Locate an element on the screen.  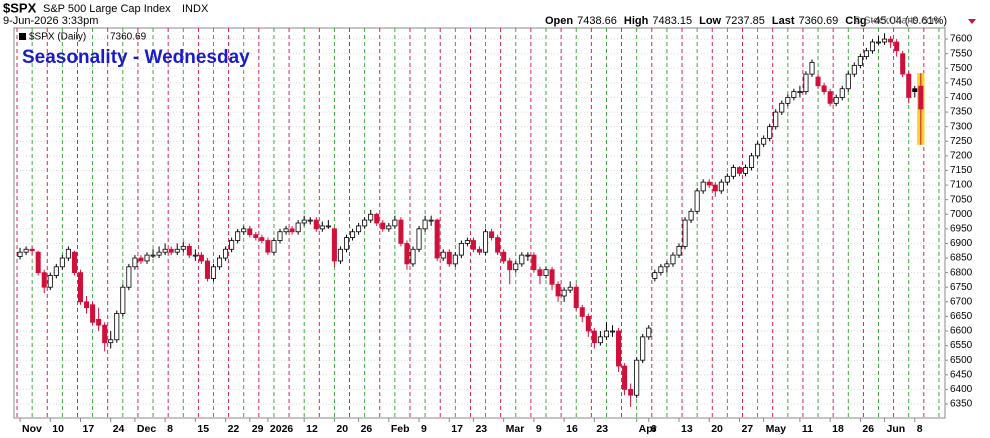
y-tick-label: 6700 is located at coordinates (961, 301).